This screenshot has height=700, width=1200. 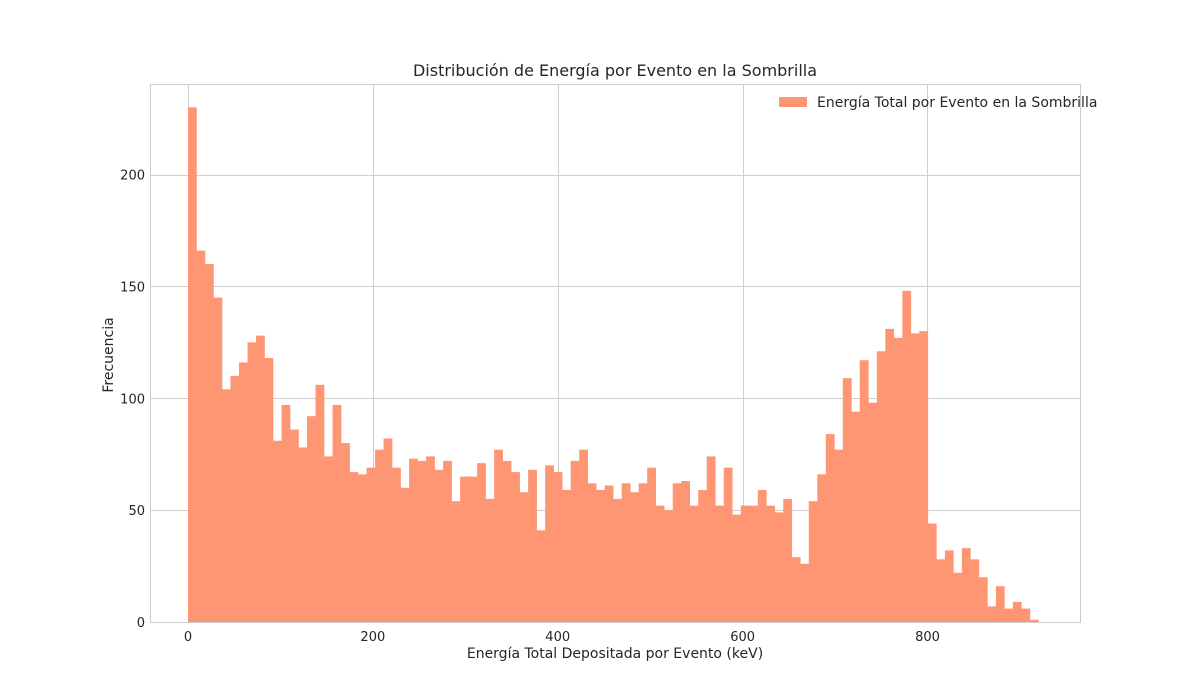 What do you see at coordinates (957, 103) in the screenshot?
I see `legend-label: Energía Total por Evento en la Sombrilla` at bounding box center [957, 103].